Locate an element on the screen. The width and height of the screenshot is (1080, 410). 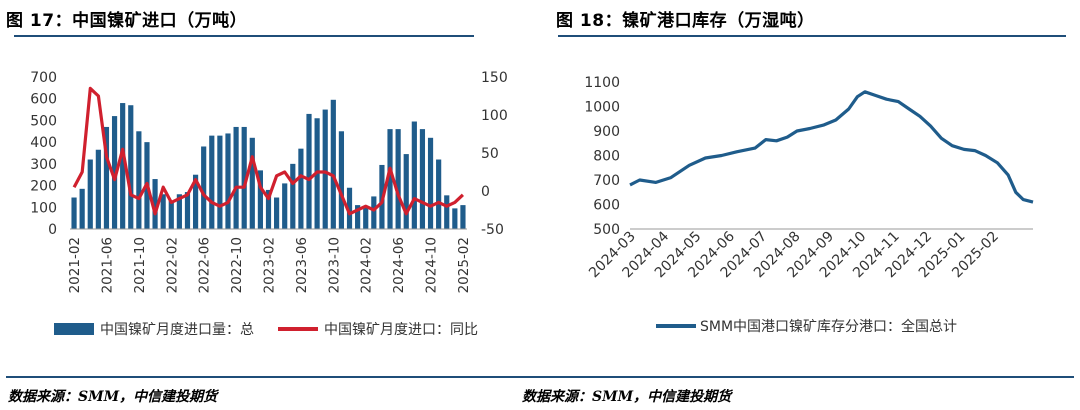
x-tick-label: 2023-02 is located at coordinates (270, 265).